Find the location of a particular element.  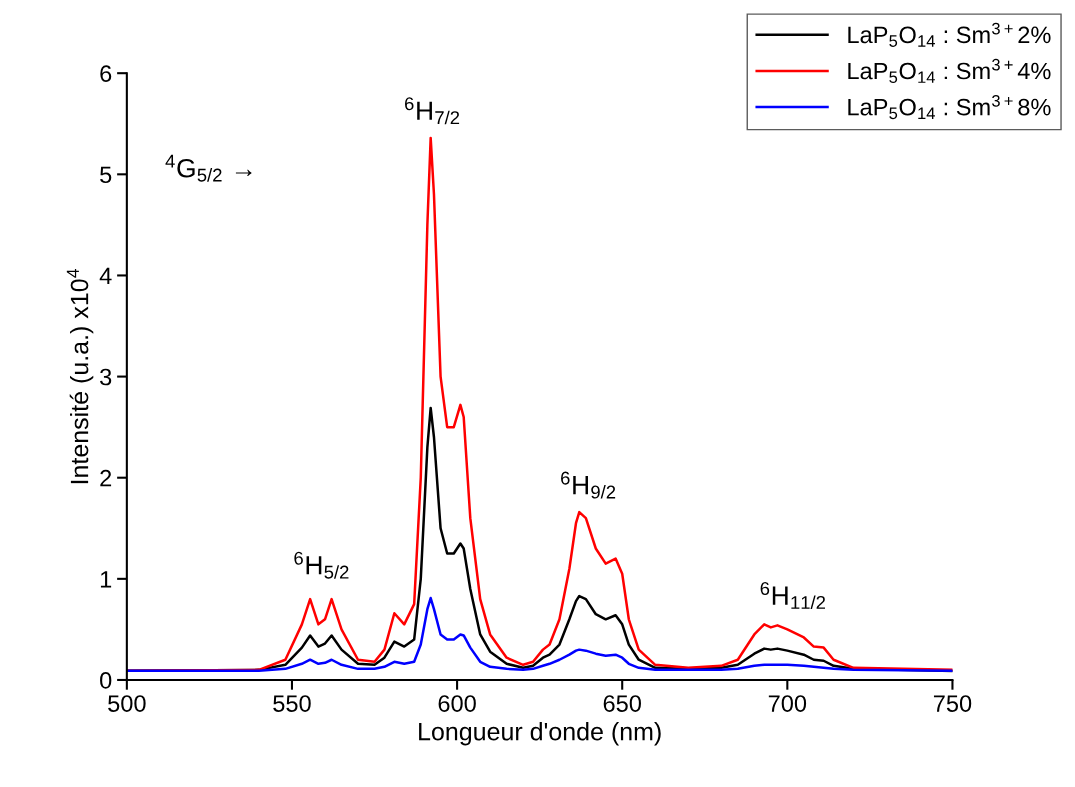

x-tick-label: 700 is located at coordinates (787, 703).